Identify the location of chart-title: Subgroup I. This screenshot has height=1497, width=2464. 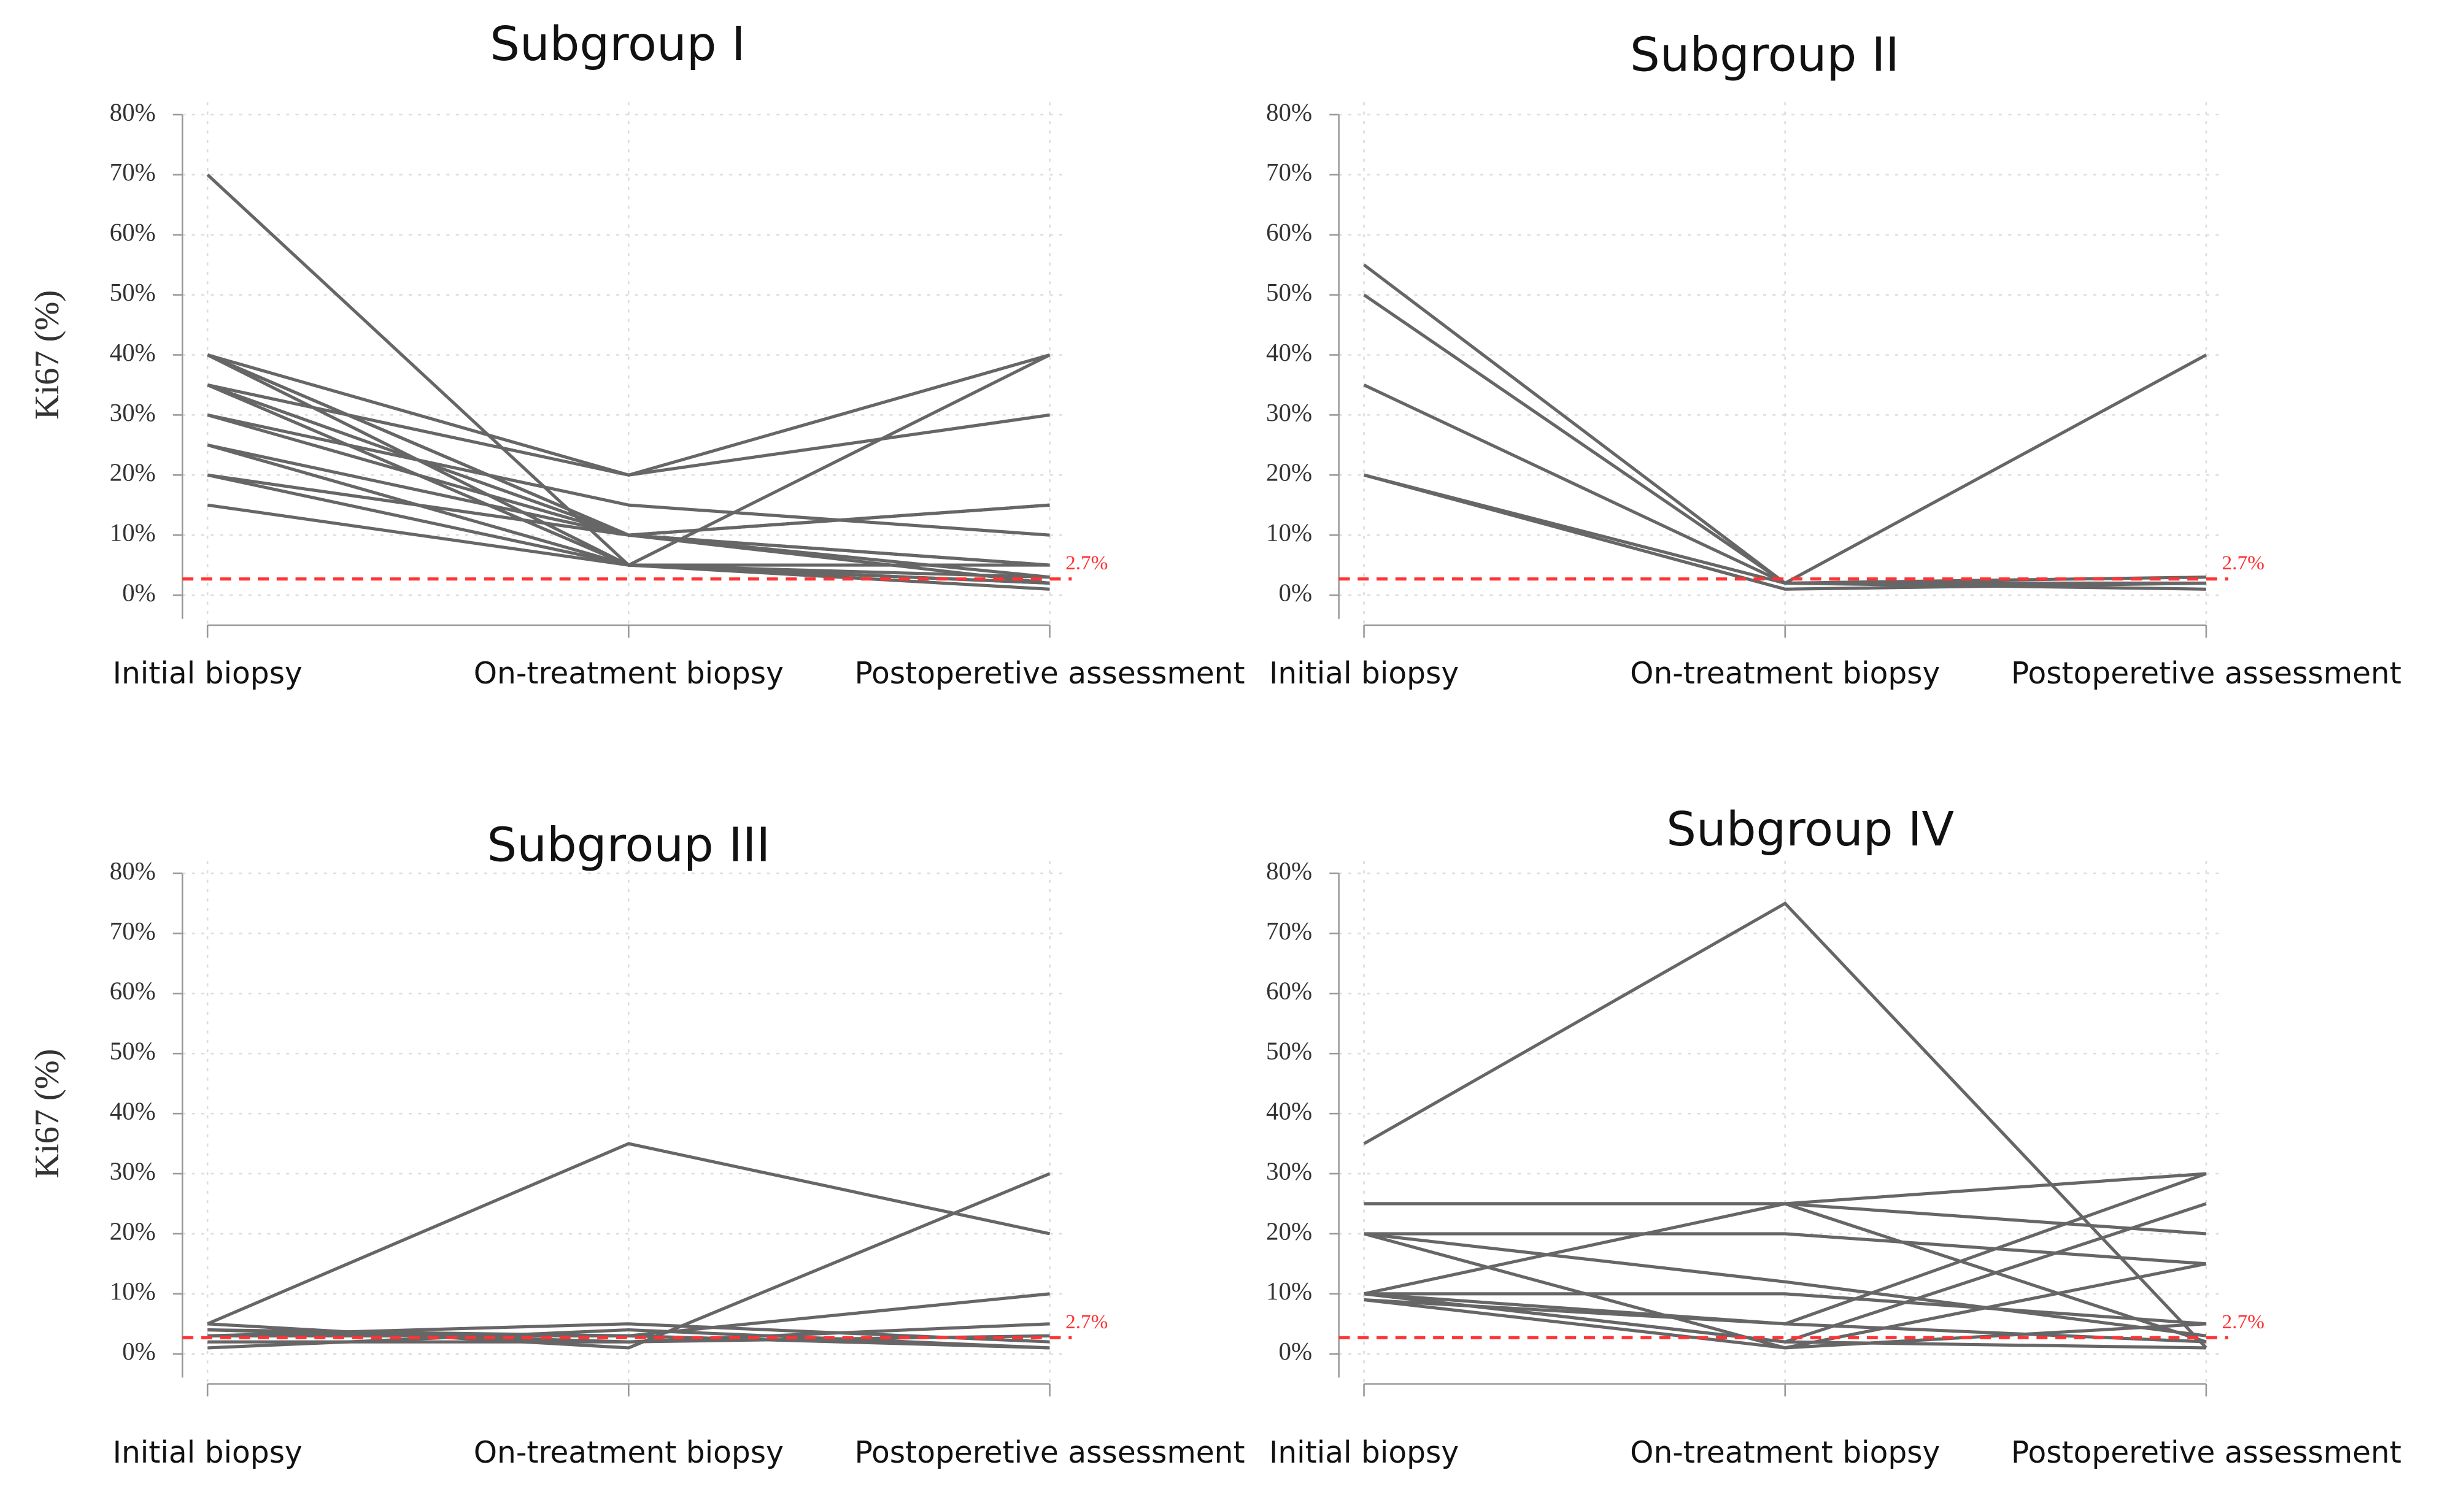
(617, 44).